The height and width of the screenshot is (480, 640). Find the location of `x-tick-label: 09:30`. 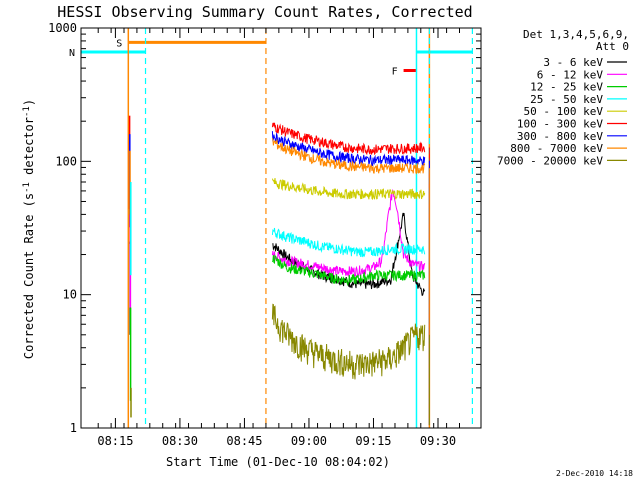

x-tick-label: 09:30 is located at coordinates (438, 441).